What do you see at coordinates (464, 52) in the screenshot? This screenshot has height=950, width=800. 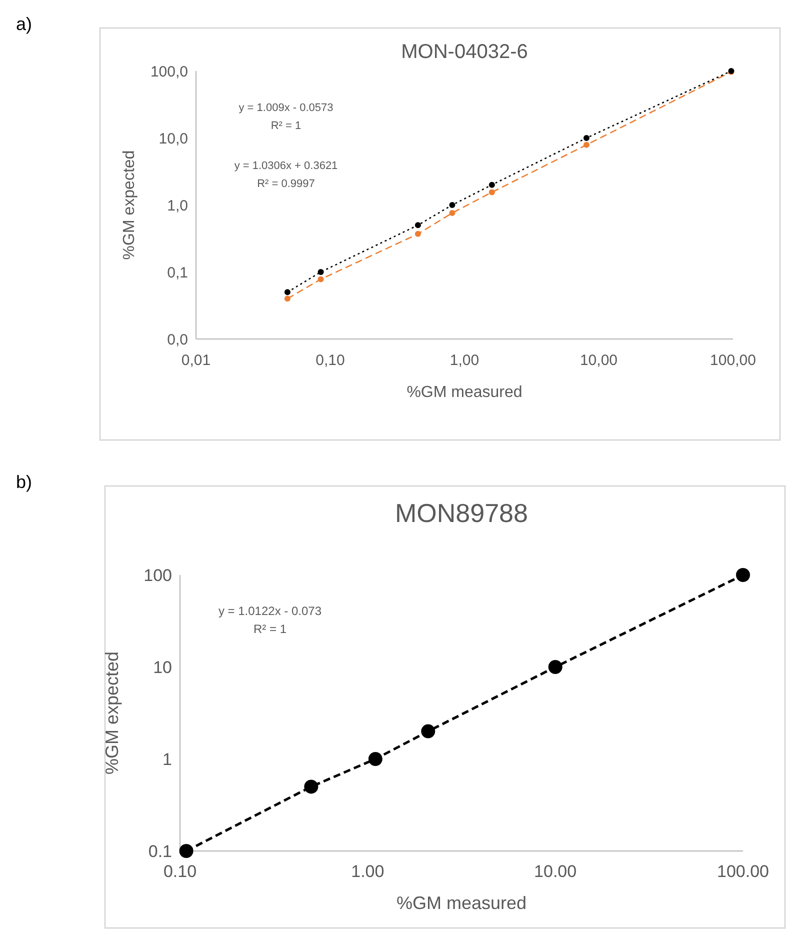 I see `chart-title: MON-04032-6` at bounding box center [464, 52].